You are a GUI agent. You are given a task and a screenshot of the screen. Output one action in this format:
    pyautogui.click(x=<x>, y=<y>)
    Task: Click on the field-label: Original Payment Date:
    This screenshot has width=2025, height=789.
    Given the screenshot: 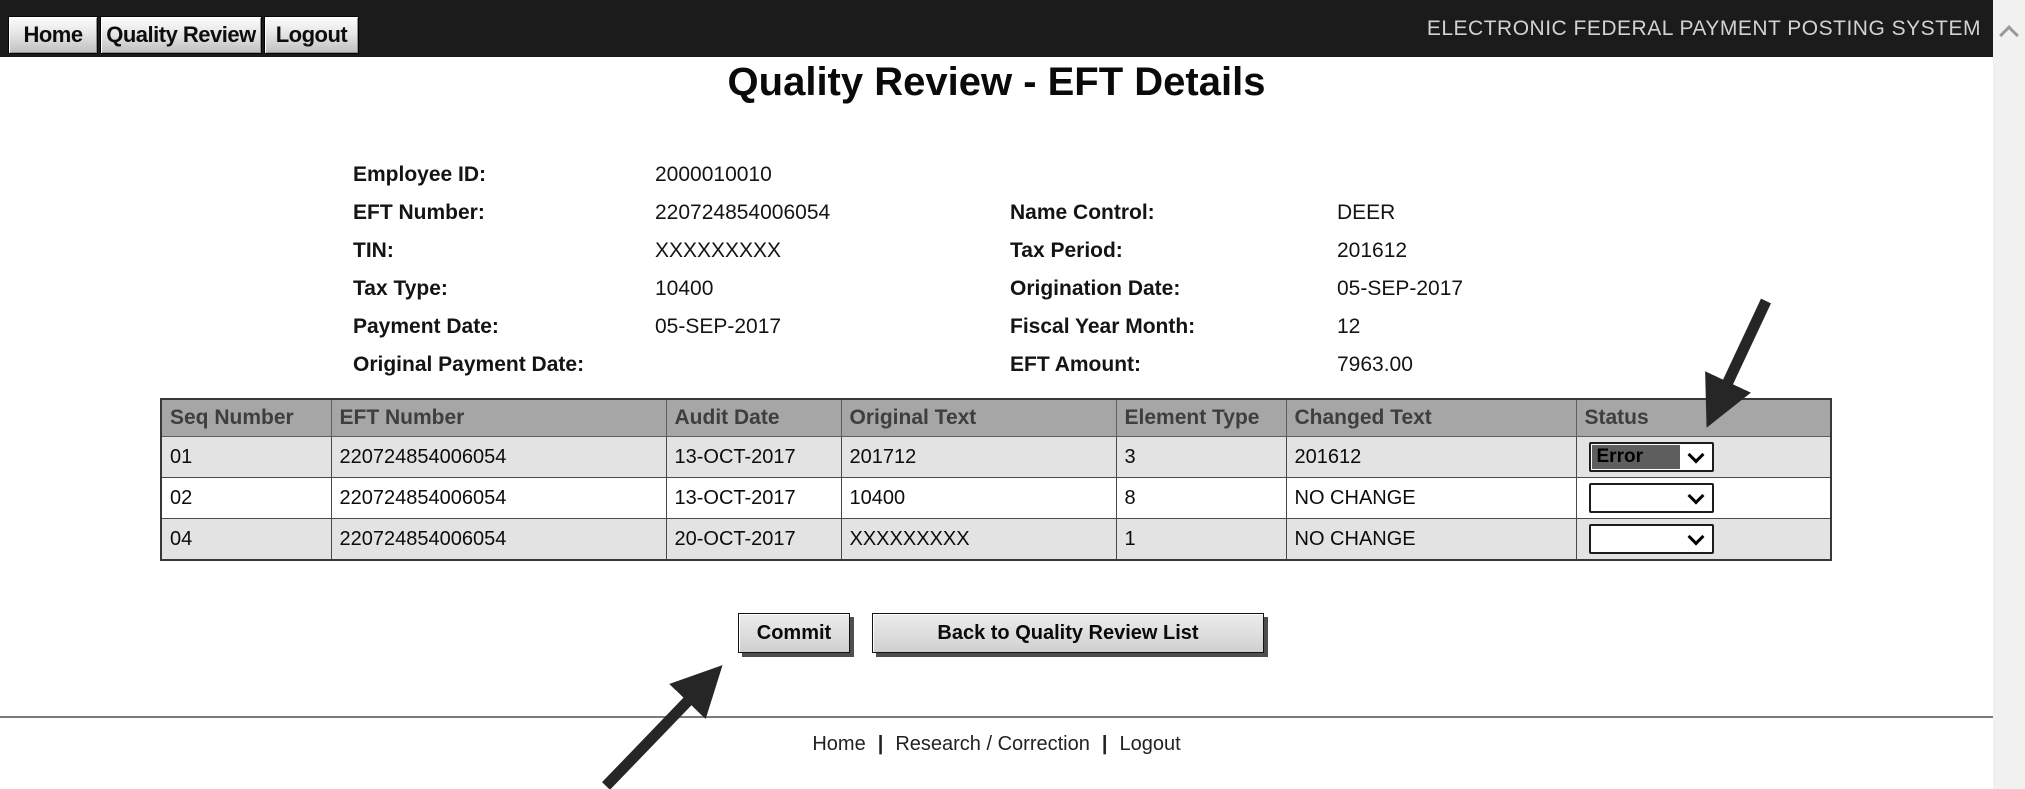 What is the action you would take?
    pyautogui.click(x=469, y=364)
    